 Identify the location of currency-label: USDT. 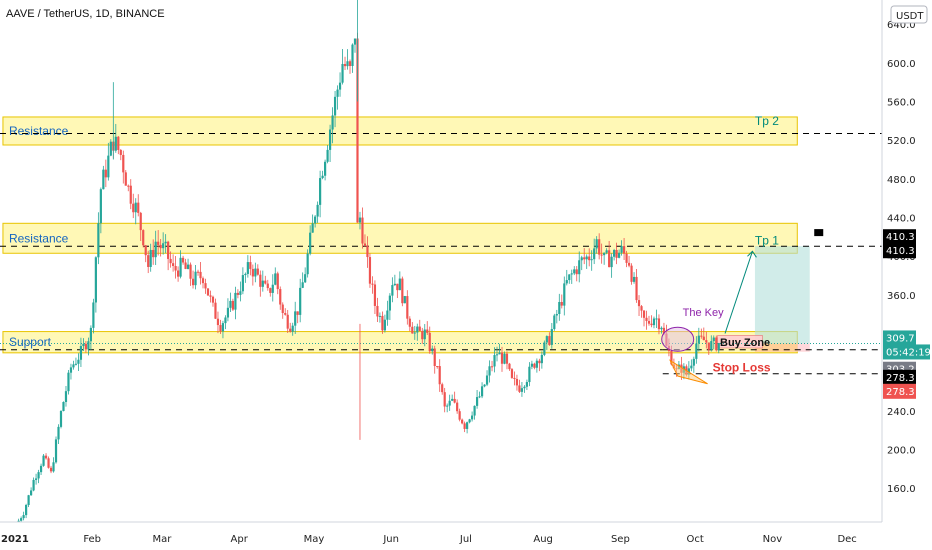
(910, 16).